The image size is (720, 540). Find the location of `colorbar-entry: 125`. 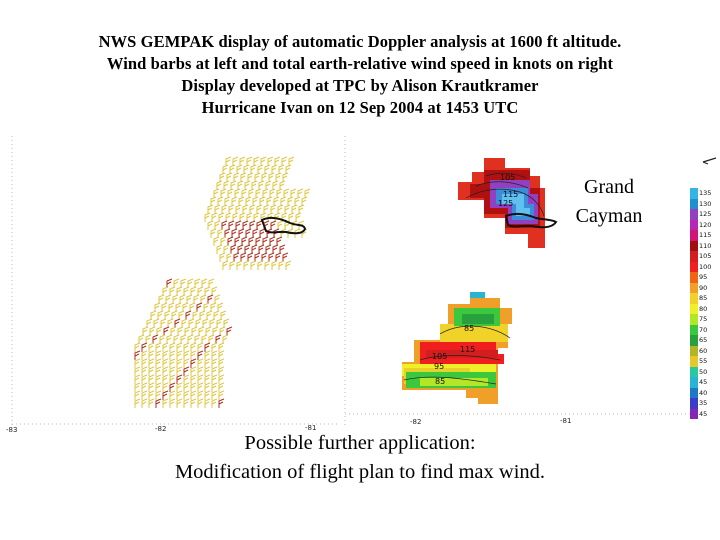

colorbar-entry: 125 is located at coordinates (705, 214).